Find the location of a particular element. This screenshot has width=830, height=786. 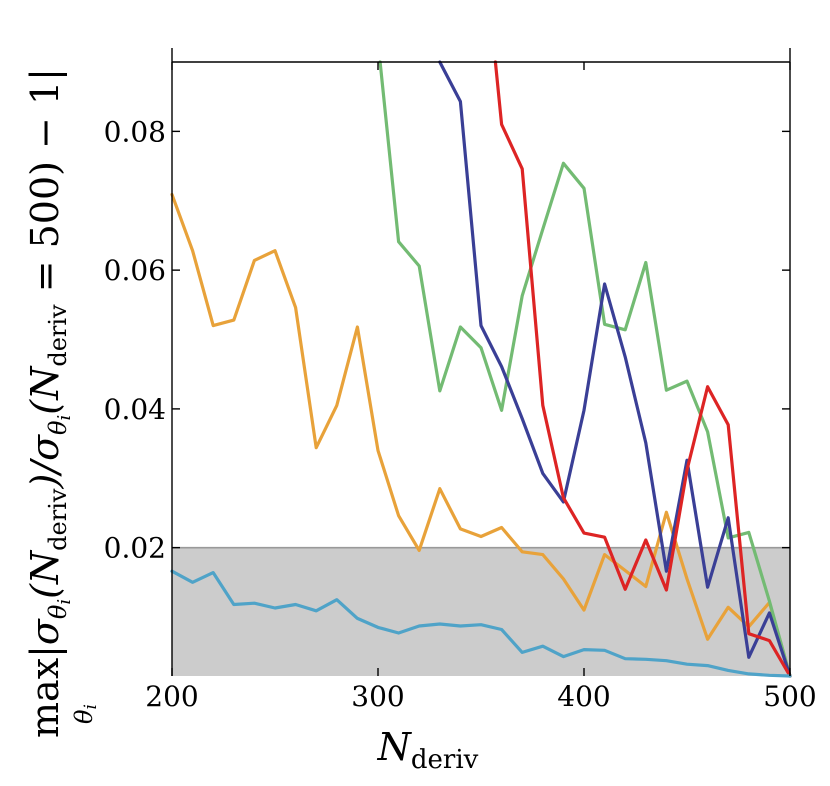

series-line-teal is located at coordinates (481, 623).